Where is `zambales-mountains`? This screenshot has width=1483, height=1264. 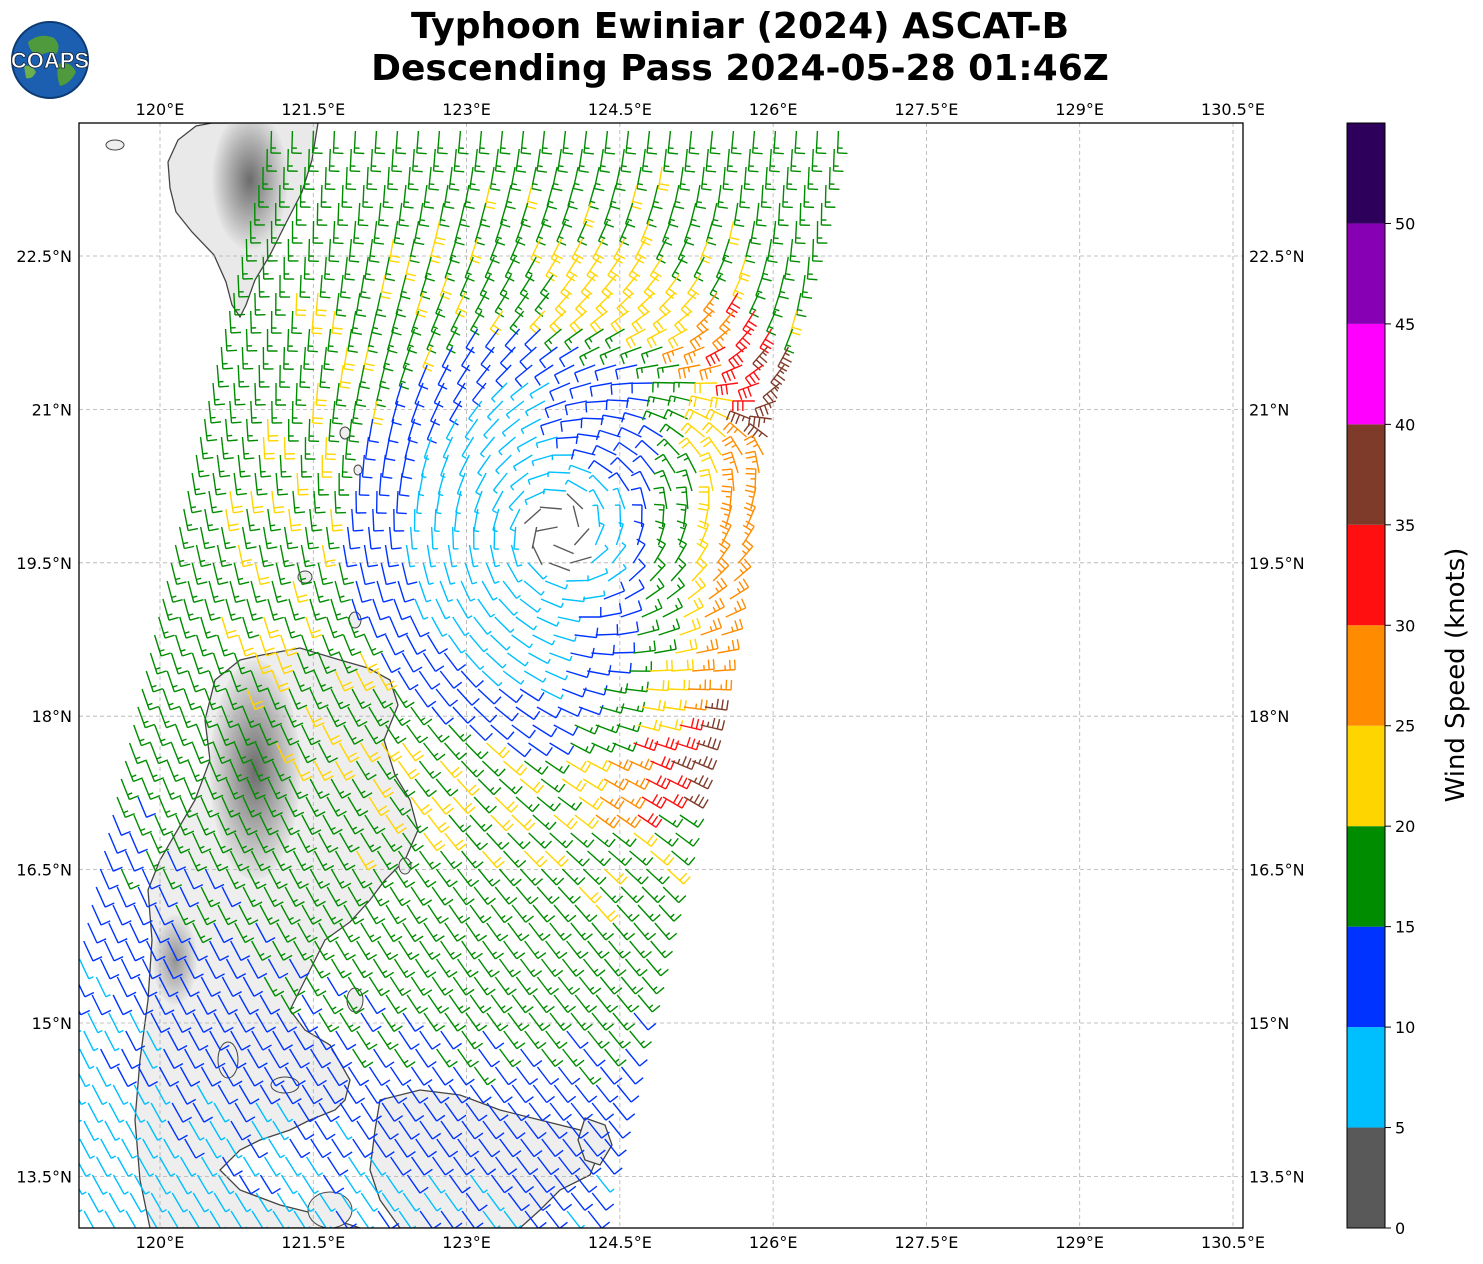
zambales-mountains is located at coordinates (175, 960).